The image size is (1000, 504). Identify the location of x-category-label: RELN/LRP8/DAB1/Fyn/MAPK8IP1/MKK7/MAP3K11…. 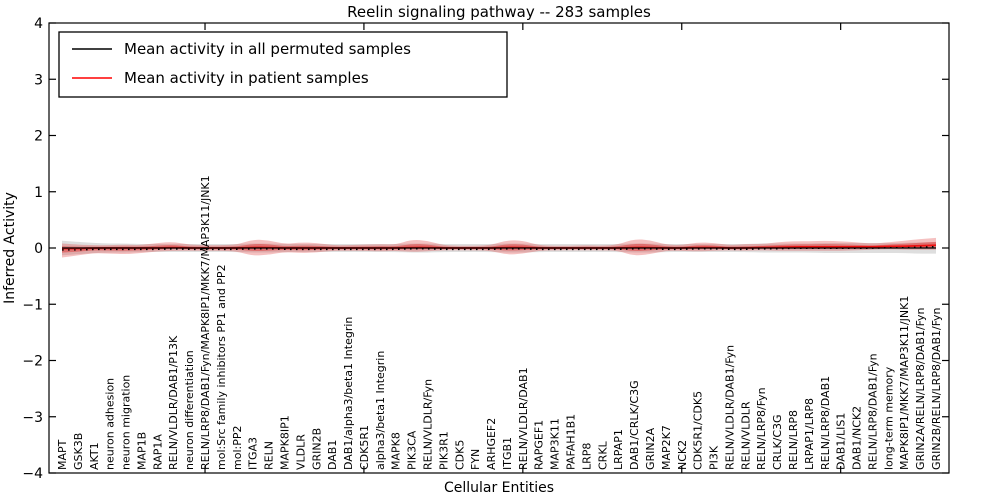
(205, 322).